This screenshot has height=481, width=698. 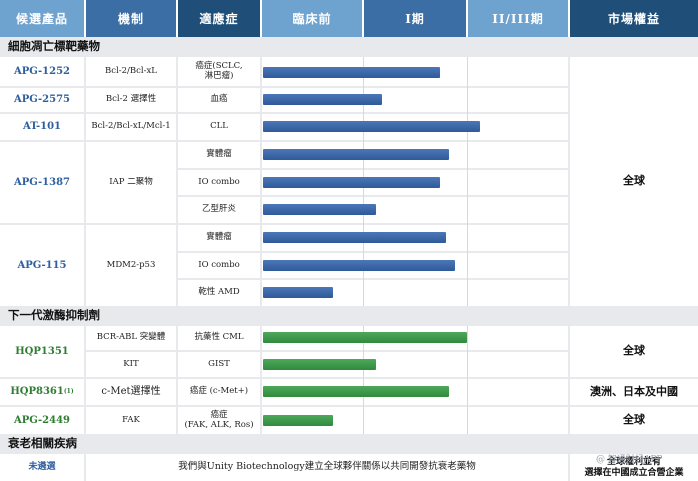 What do you see at coordinates (131, 364) in the screenshot?
I see `mechanism-hqp1351-2: KIT` at bounding box center [131, 364].